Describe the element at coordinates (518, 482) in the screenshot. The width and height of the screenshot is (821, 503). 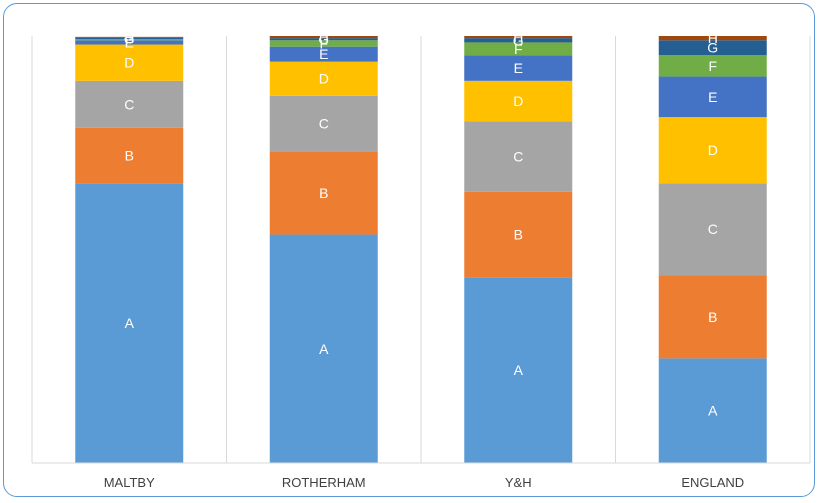
I see `category-label: Y&H` at that location.